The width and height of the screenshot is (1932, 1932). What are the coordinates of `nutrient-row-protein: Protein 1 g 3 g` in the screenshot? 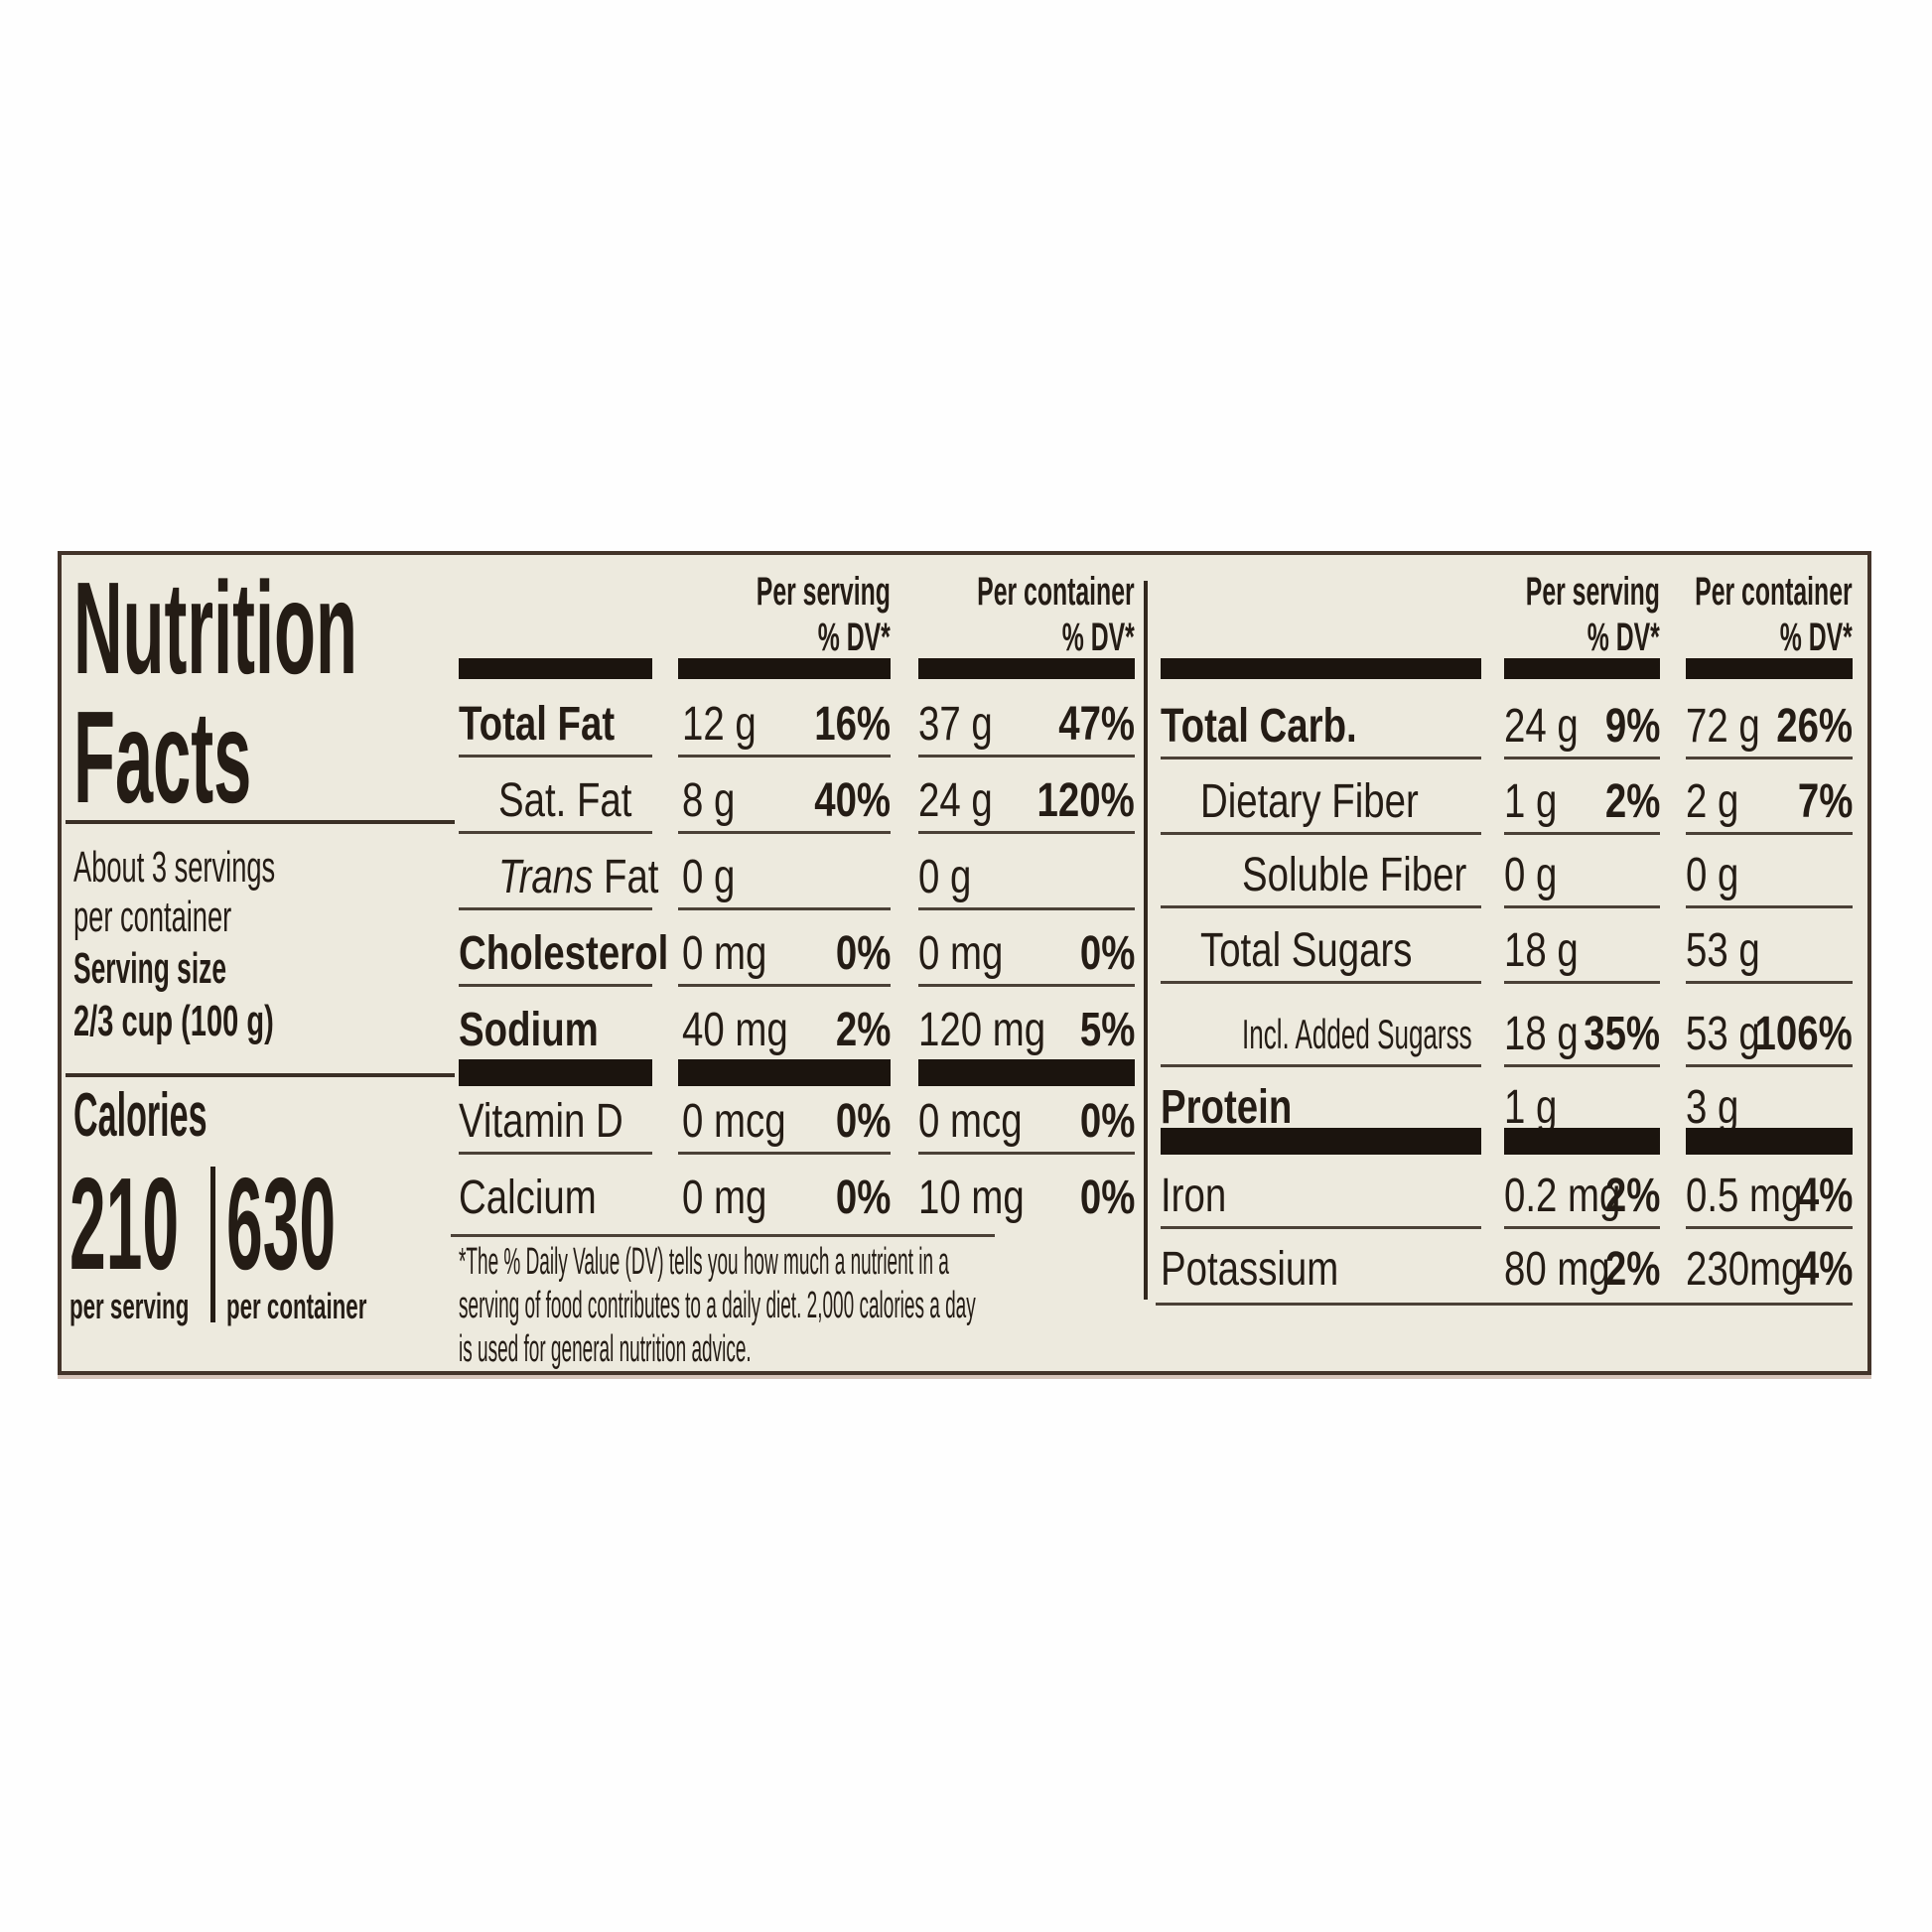 It's located at (1507, 1110).